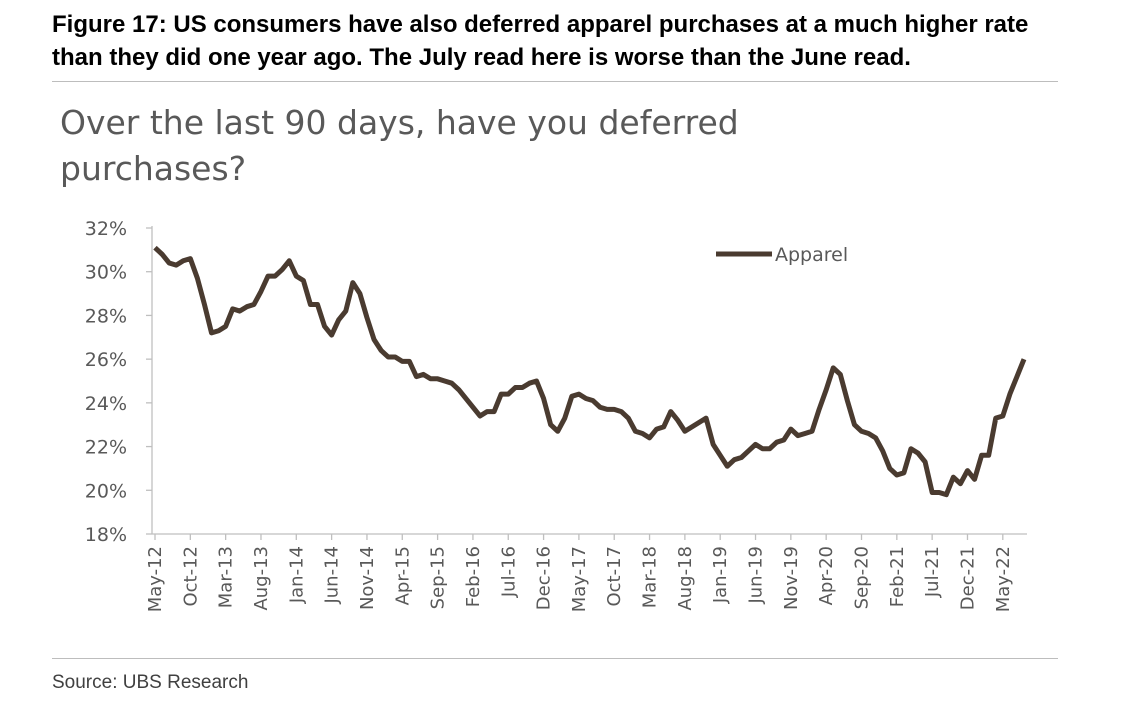  Describe the element at coordinates (614, 576) in the screenshot. I see `x-tick-label: Oct-17` at that location.